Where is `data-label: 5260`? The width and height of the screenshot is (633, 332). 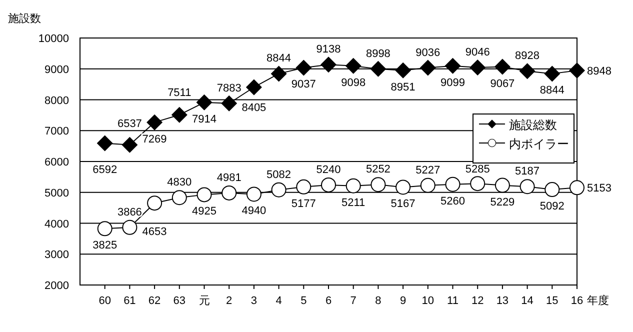
data-label: 5260 is located at coordinates (452, 201).